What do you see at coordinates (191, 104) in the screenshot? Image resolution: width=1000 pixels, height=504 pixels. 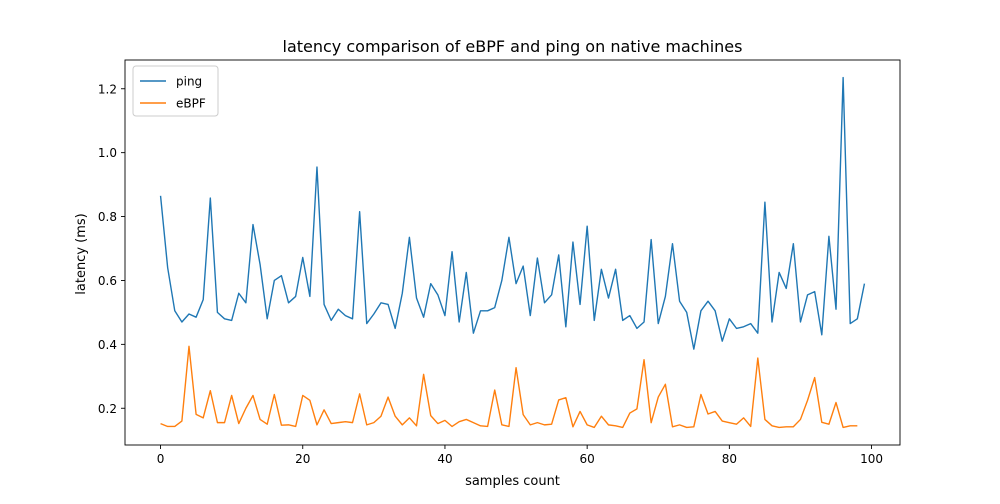 I see `legend-label-ebpf: eBPF` at bounding box center [191, 104].